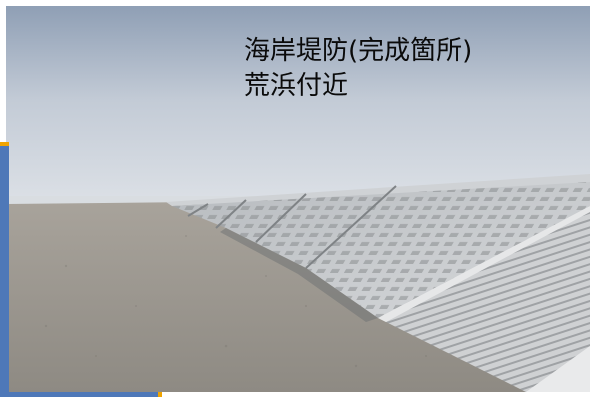 The image size is (596, 397). What do you see at coordinates (160, 394) in the screenshot?
I see `bottom-accent-tick` at bounding box center [160, 394].